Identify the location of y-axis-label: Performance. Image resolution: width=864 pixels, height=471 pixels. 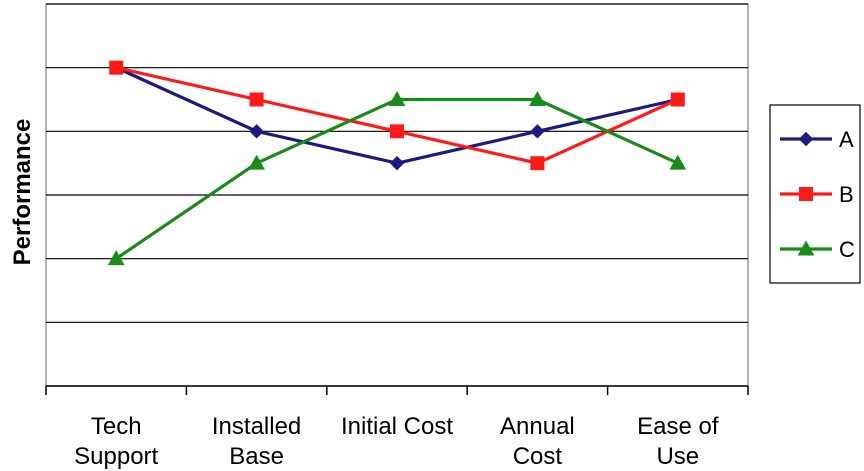
(22, 192).